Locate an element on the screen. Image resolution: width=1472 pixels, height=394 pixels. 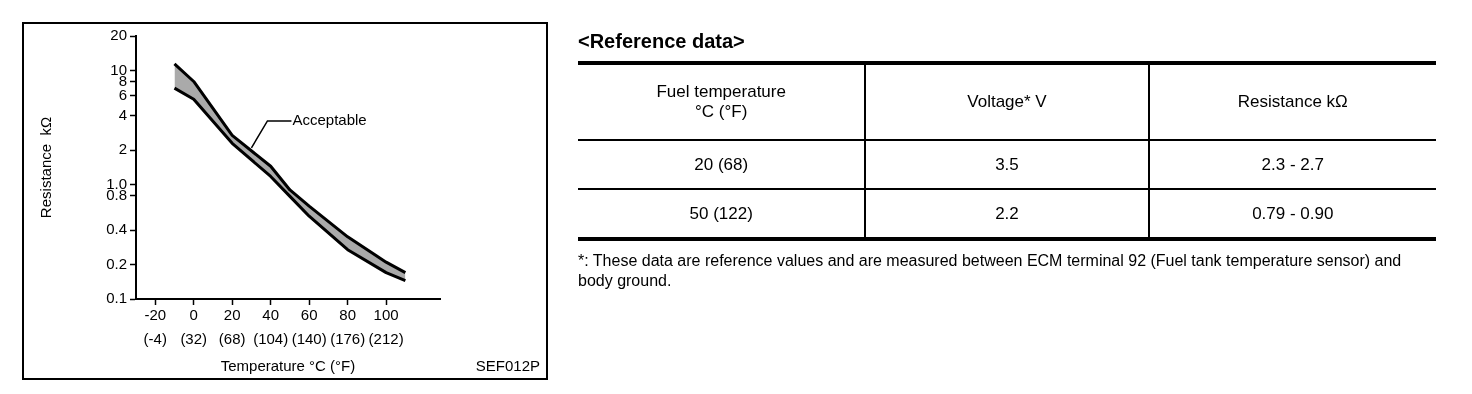
x2-tick-label: (68) is located at coordinates (232, 339).